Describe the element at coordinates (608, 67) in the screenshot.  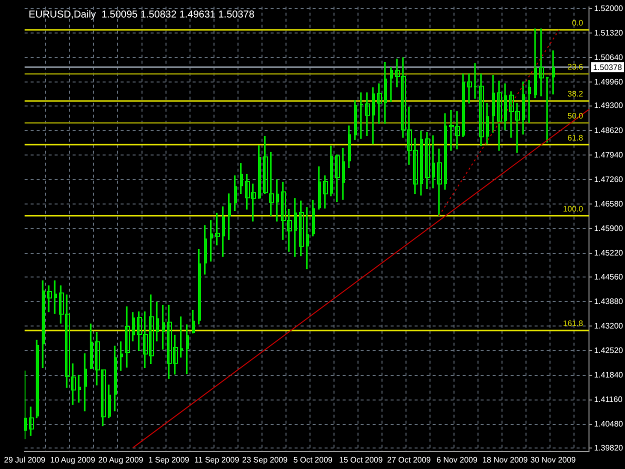
I see `ref-line-label: 1.50378` at that location.